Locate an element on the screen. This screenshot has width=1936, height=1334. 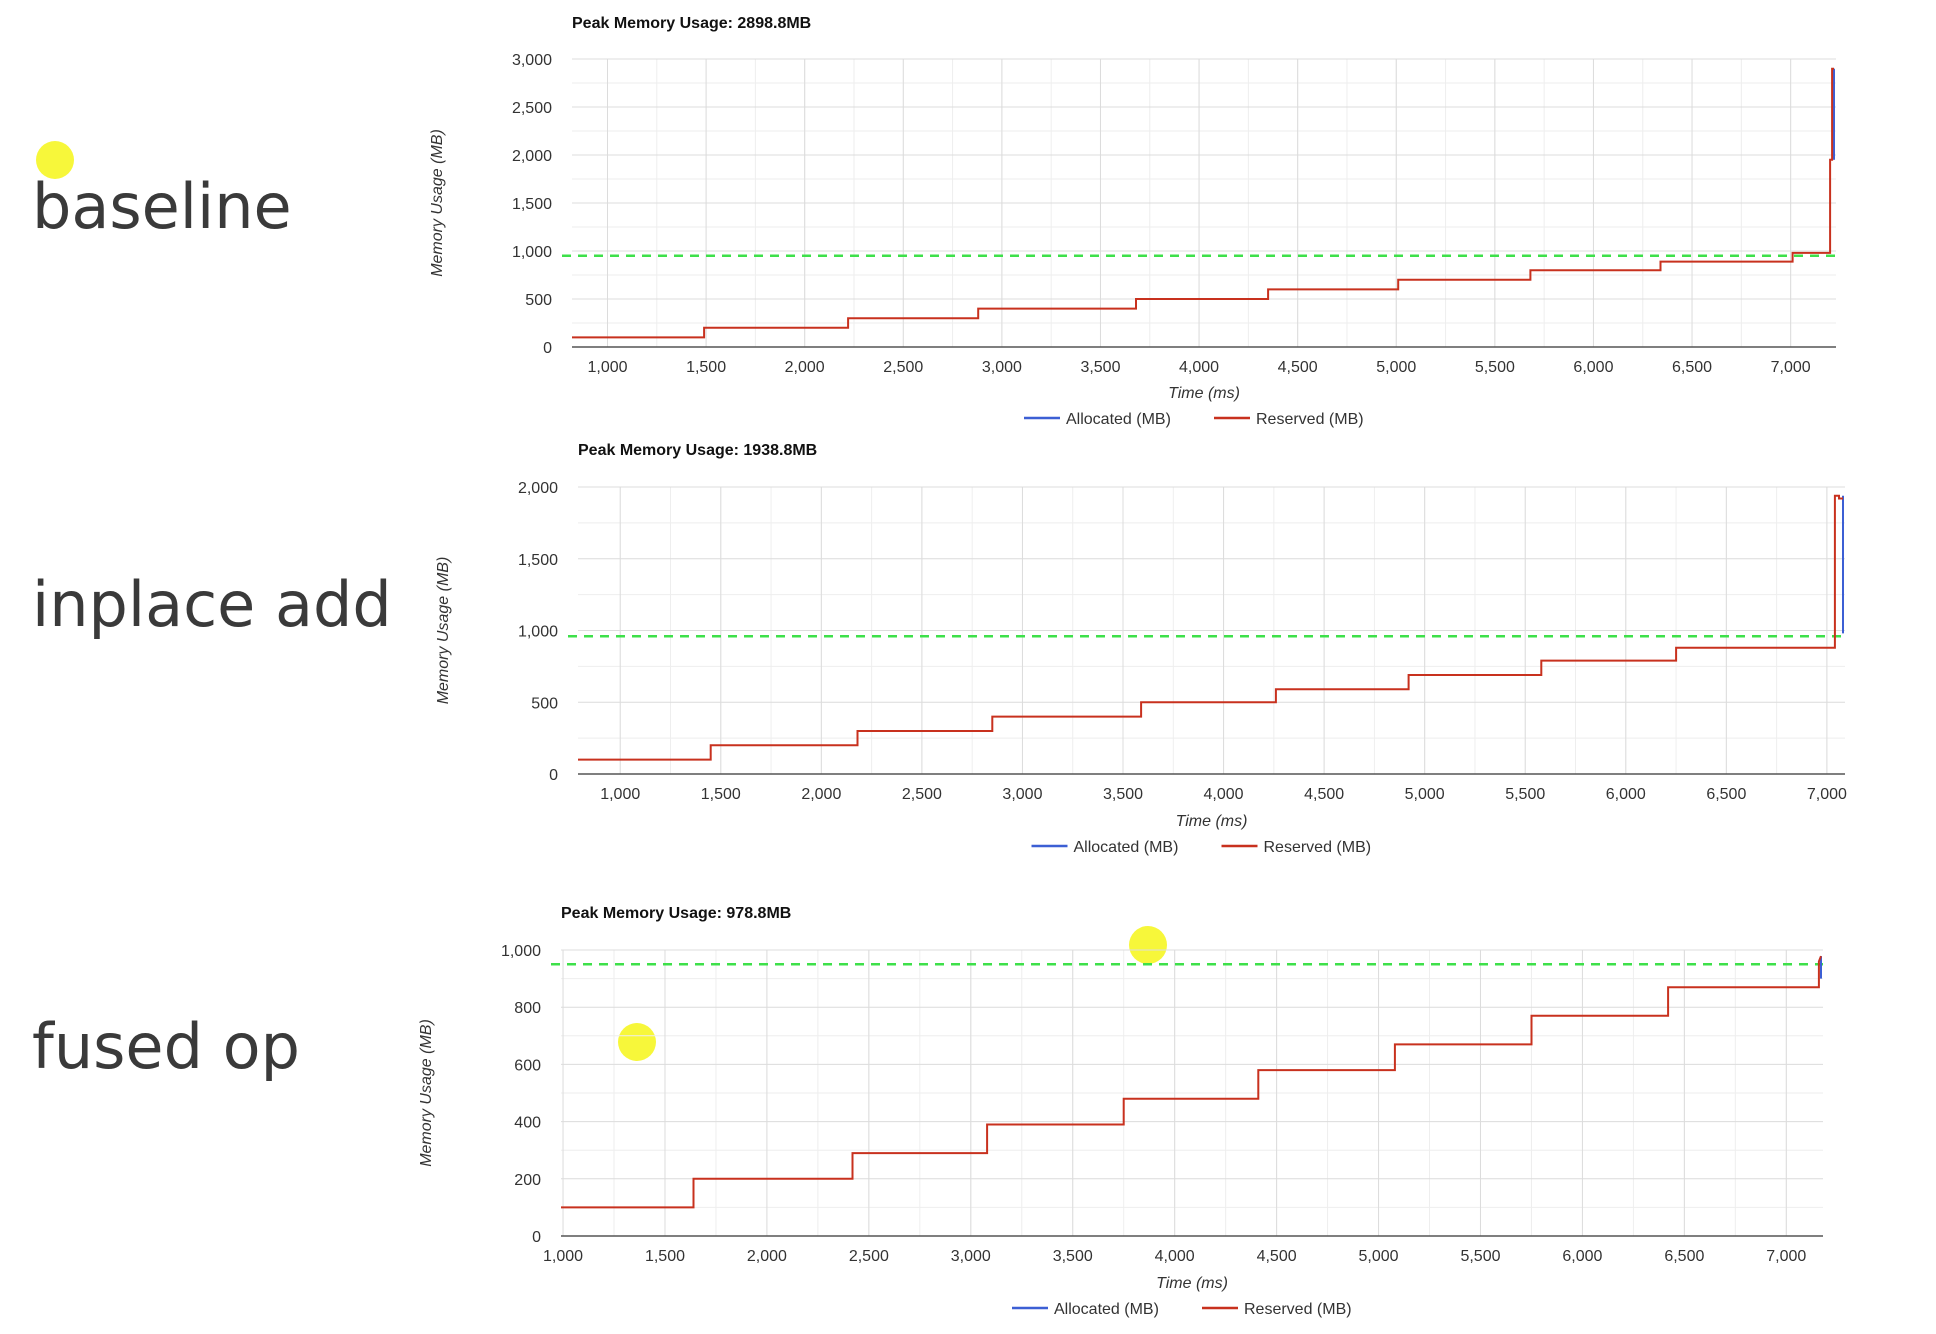
y-tick-label: 2,500 is located at coordinates (532, 108).